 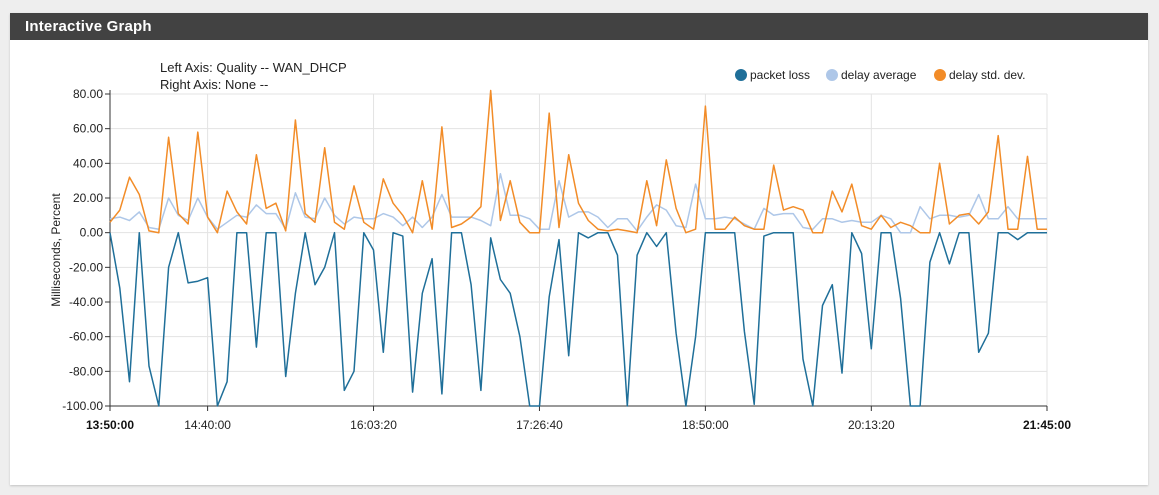 I want to click on panel-title: Interactive Graph, so click(x=579, y=26).